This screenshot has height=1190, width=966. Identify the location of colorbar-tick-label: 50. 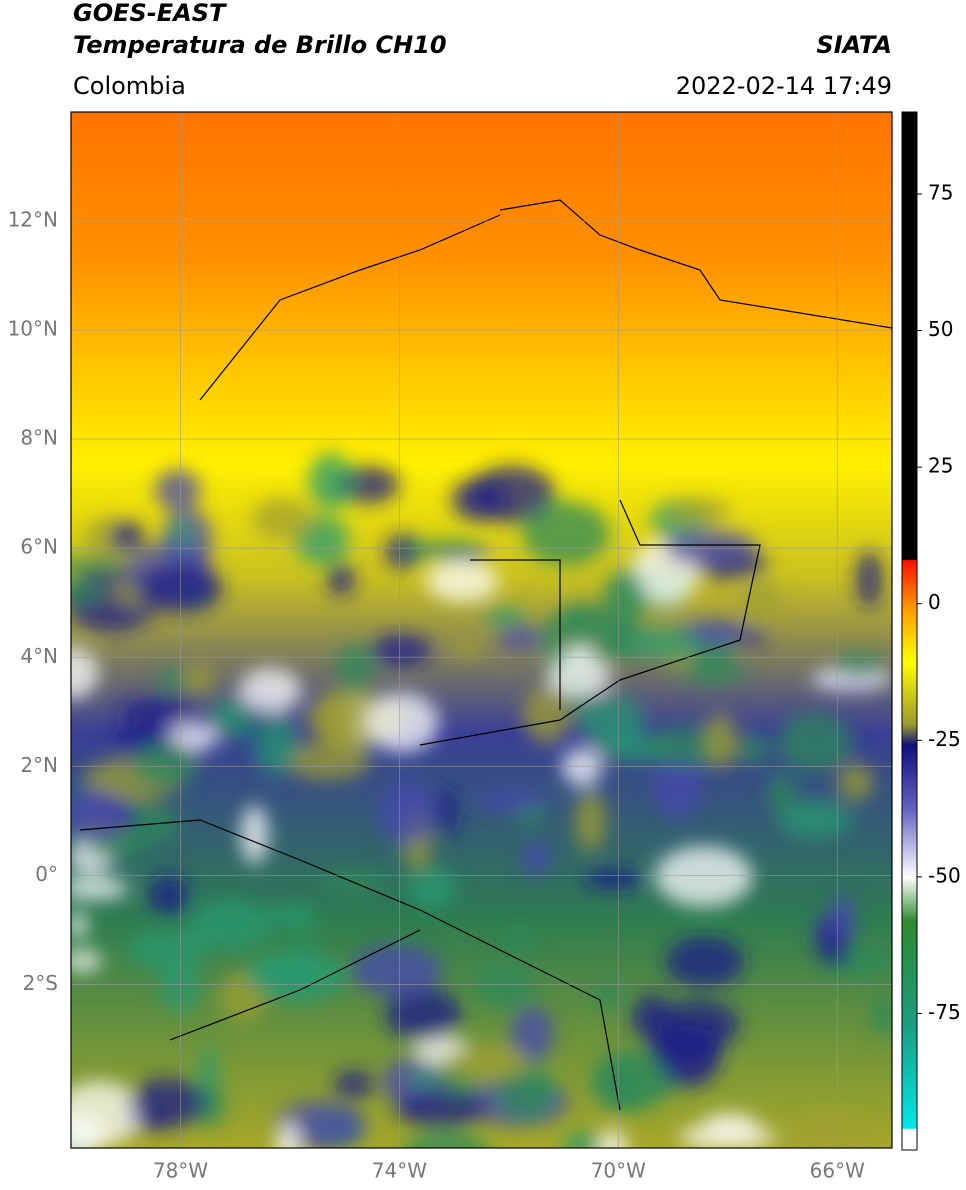
(940, 329).